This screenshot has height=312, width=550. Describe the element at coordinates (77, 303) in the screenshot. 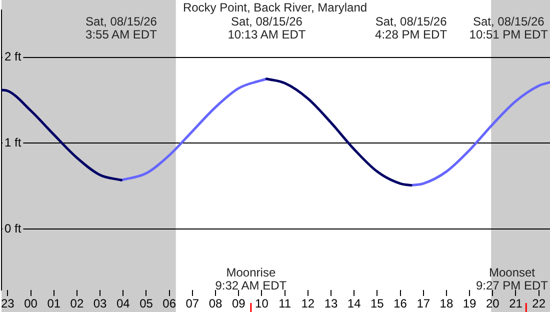

I see `x-tick-label: 02` at that location.